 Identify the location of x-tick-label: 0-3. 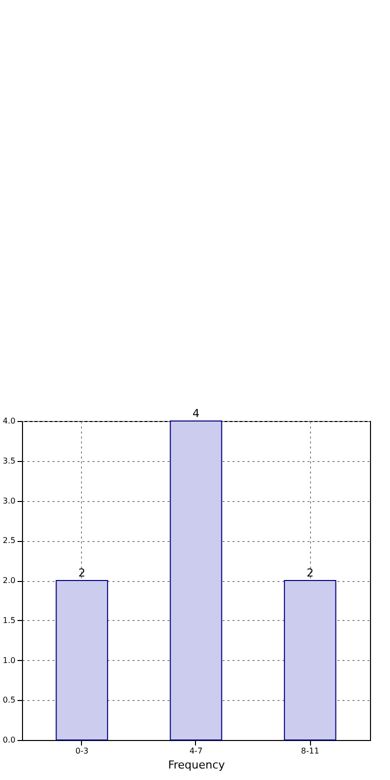
(81, 751).